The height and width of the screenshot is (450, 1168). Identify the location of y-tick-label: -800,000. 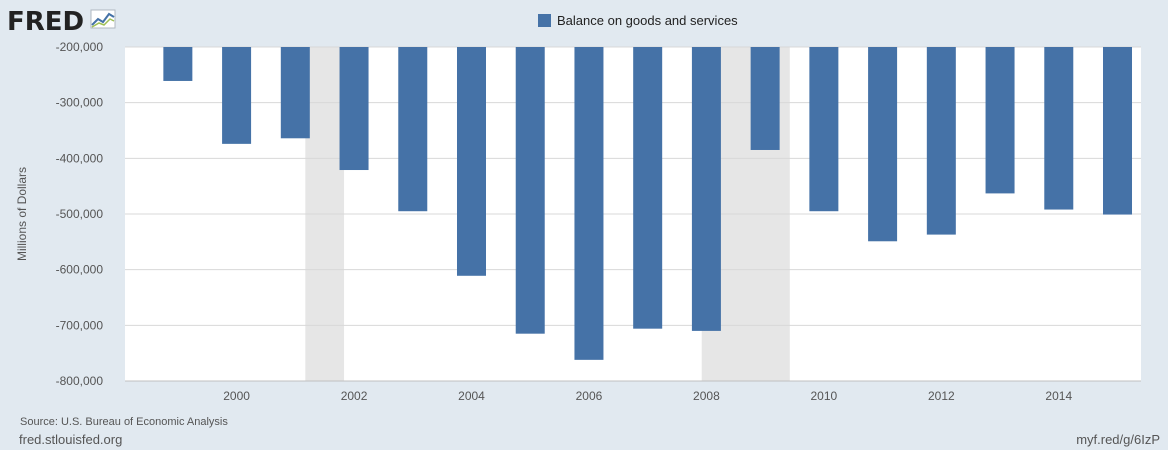
(80, 381).